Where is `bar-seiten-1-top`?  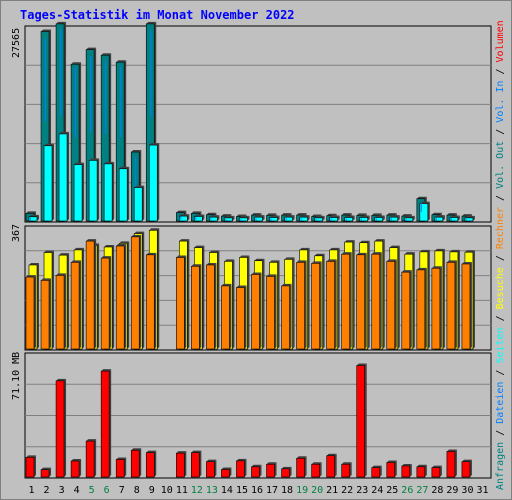 bar-seiten-1-top is located at coordinates (34, 215).